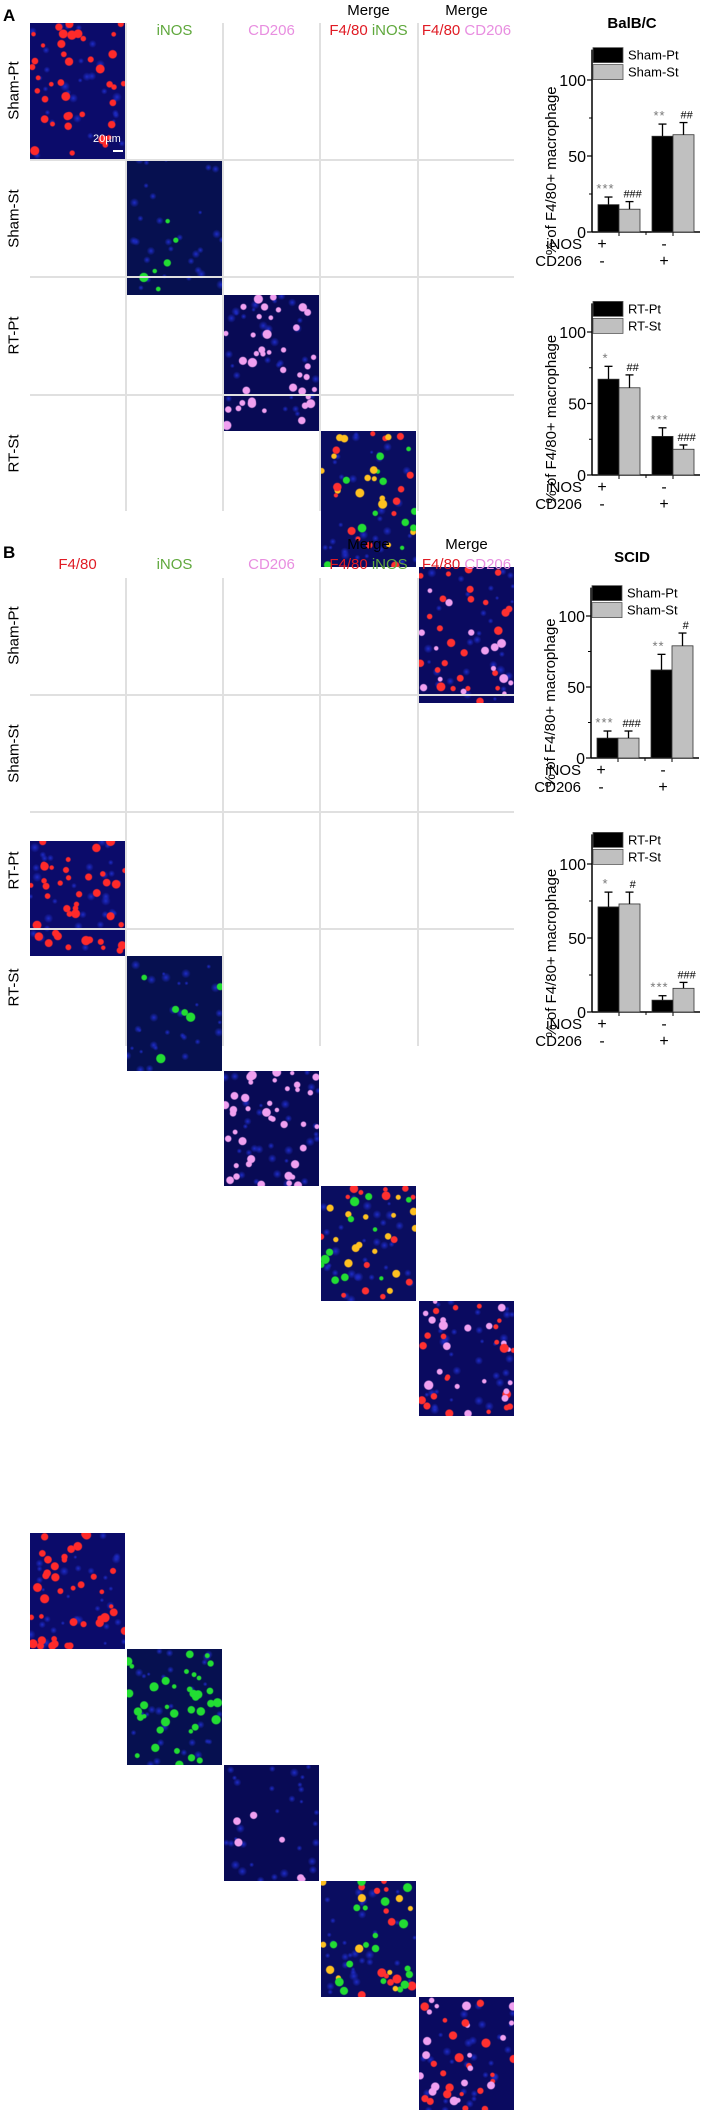 This screenshot has width=704, height=2110. Describe the element at coordinates (174, 30) in the screenshot. I see `column-label: iNOS` at that location.